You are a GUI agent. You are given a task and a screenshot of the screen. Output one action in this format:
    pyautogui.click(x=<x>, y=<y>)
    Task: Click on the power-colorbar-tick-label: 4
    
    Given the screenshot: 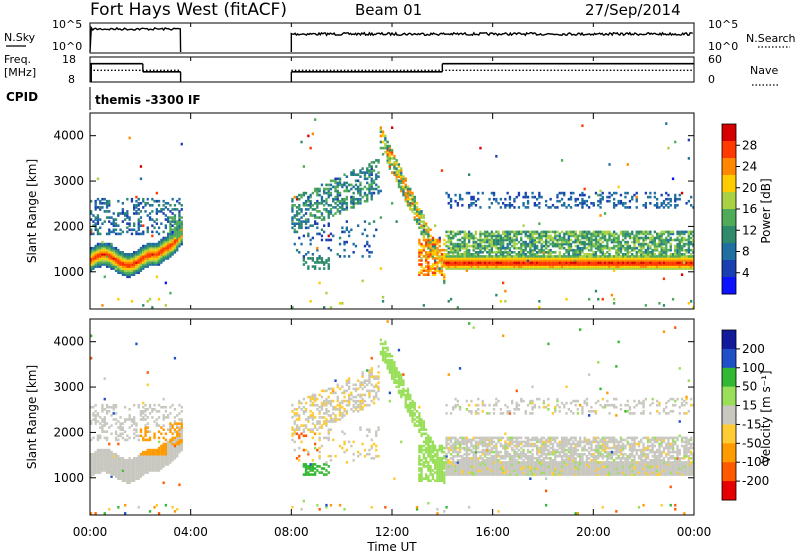 What is the action you would take?
    pyautogui.click(x=746, y=273)
    